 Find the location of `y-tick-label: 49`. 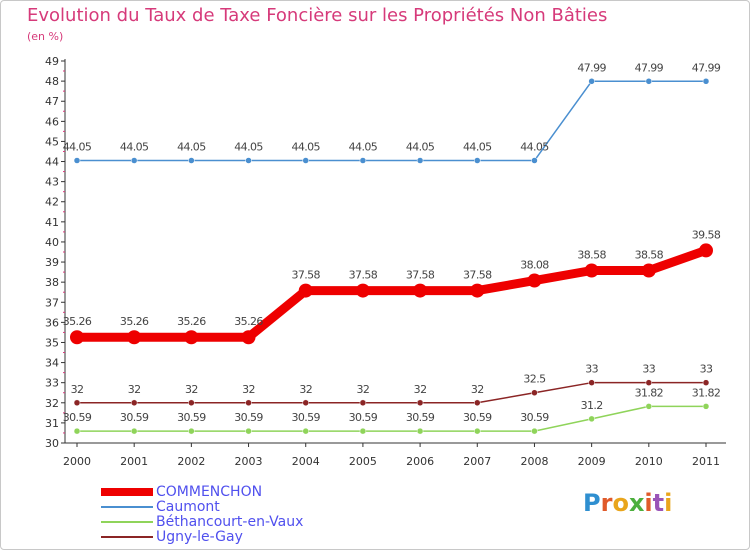

y-tick-label: 49 is located at coordinates (52, 61).